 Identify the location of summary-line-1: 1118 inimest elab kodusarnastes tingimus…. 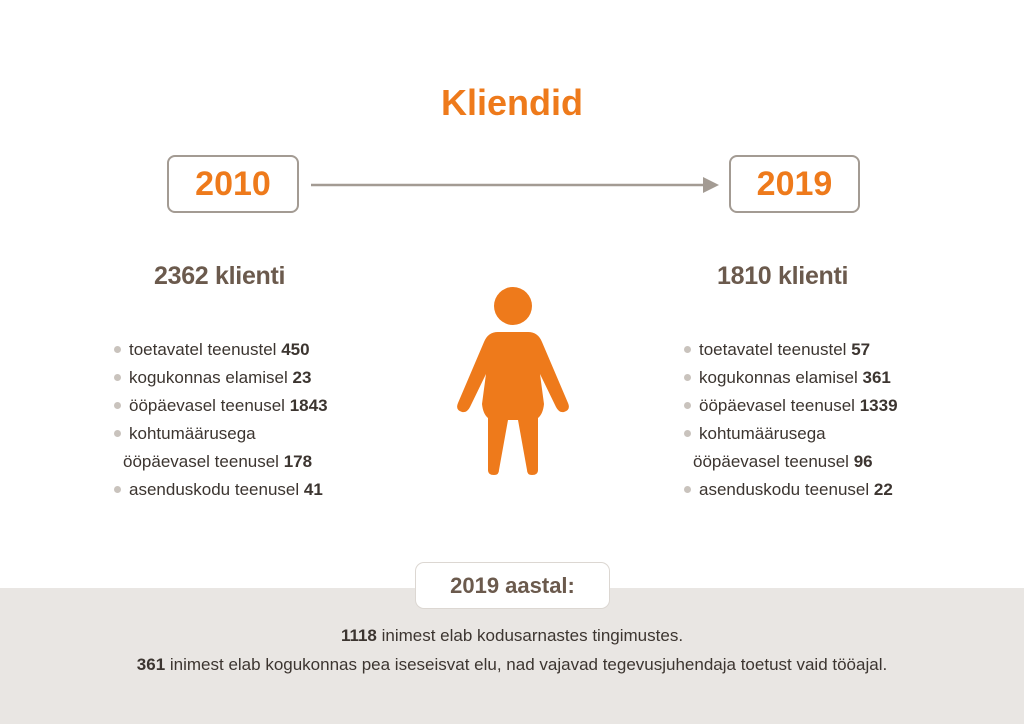
(512, 635).